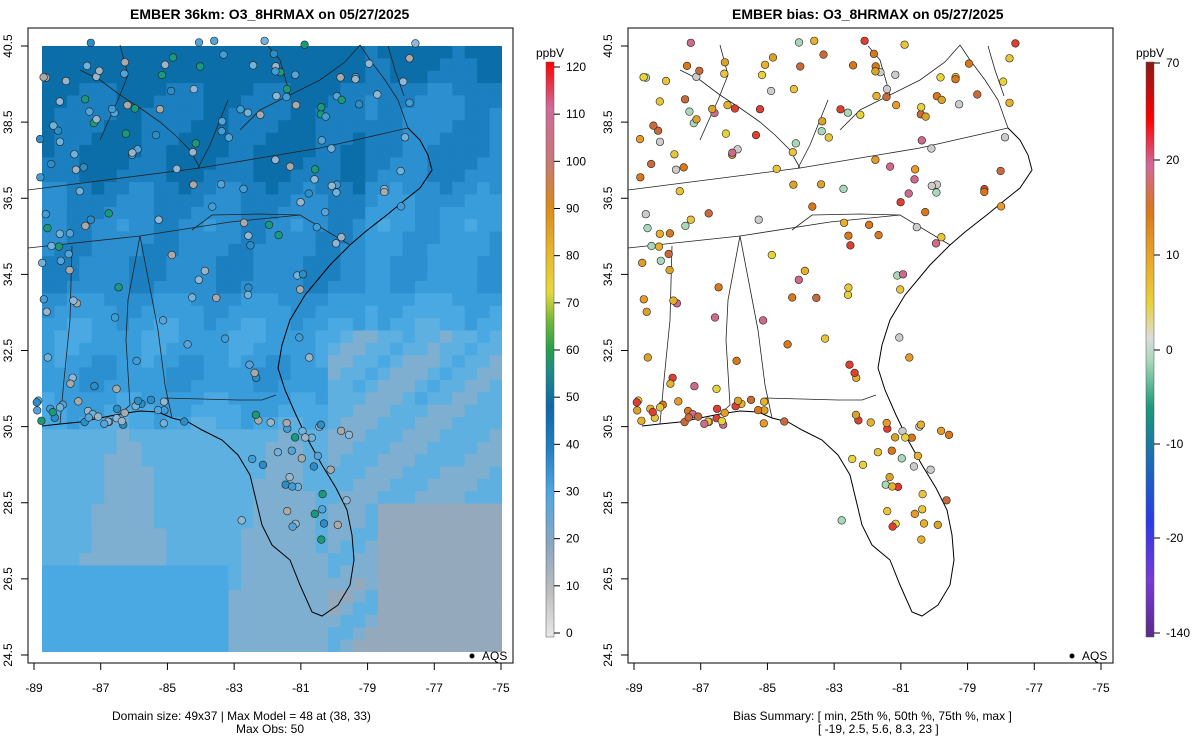 The image size is (1200, 750). Describe the element at coordinates (8, 350) in the screenshot. I see `y-tick-label: 32.5` at that location.